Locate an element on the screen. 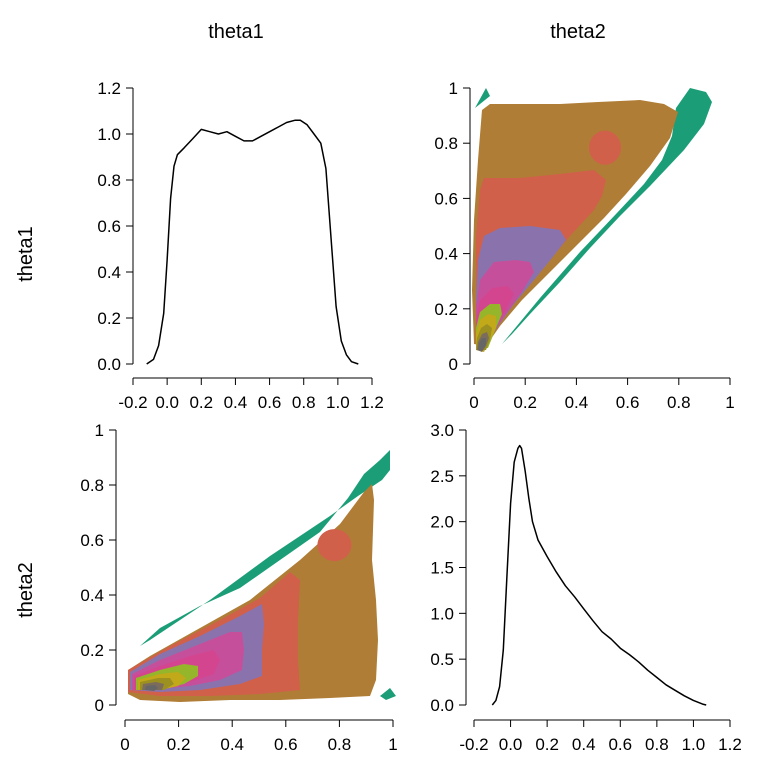 The width and height of the screenshot is (764, 764). theta2-density-curve-group is located at coordinates (599, 575).